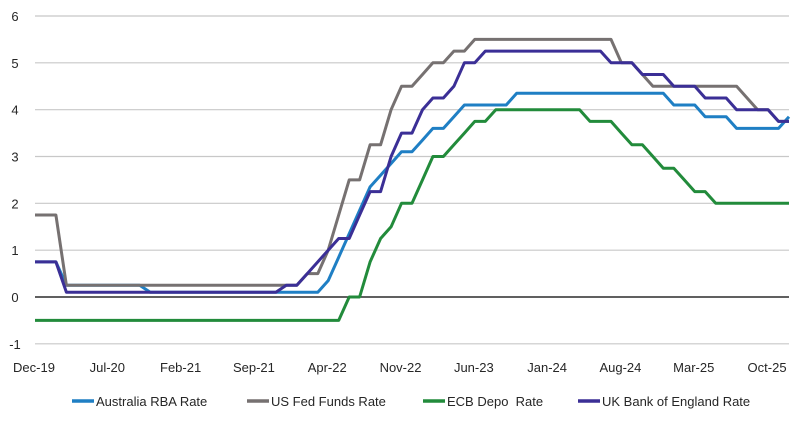 The width and height of the screenshot is (800, 427). I want to click on x-tick-label: Feb-21, so click(180, 367).